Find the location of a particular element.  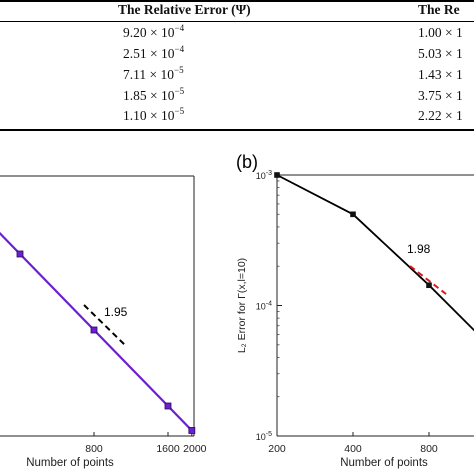

panel-a-x-tick-label: 800 is located at coordinates (94, 449).